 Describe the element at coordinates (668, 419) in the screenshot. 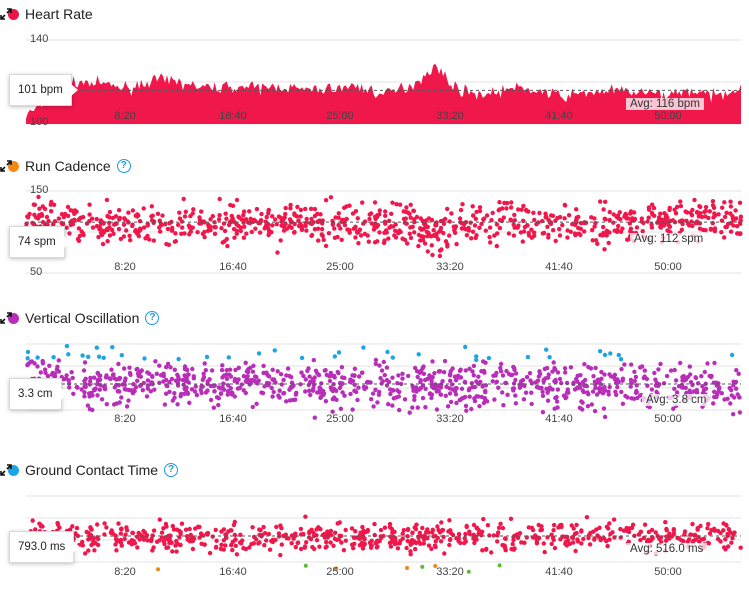

I see `x-tick-label: 50:00` at that location.